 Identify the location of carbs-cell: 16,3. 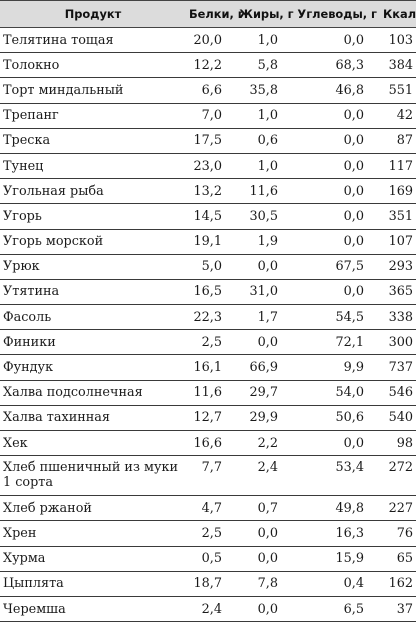
(336, 533).